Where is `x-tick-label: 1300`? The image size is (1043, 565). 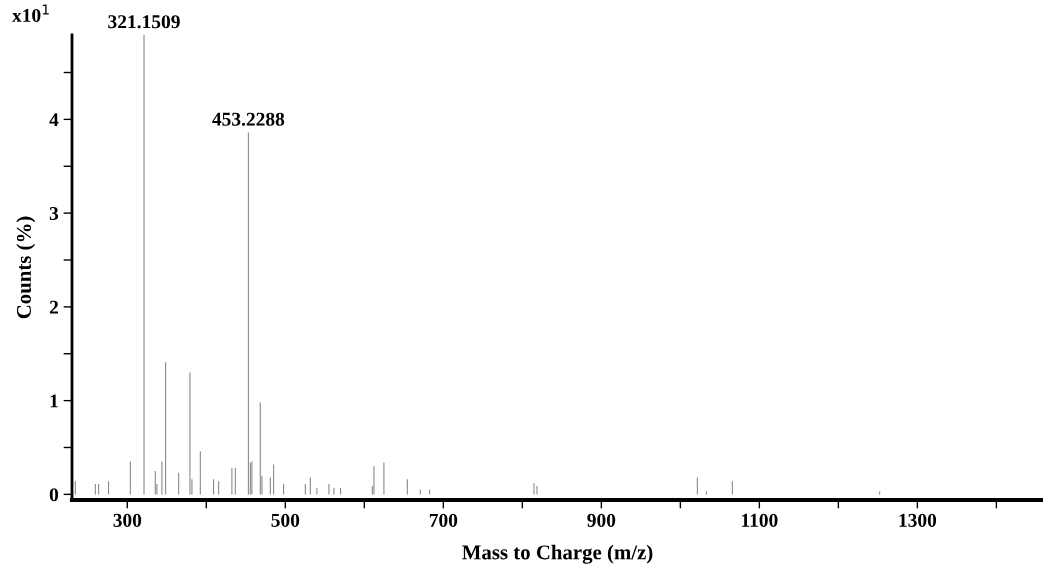
x-tick-label: 1300 is located at coordinates (918, 520).